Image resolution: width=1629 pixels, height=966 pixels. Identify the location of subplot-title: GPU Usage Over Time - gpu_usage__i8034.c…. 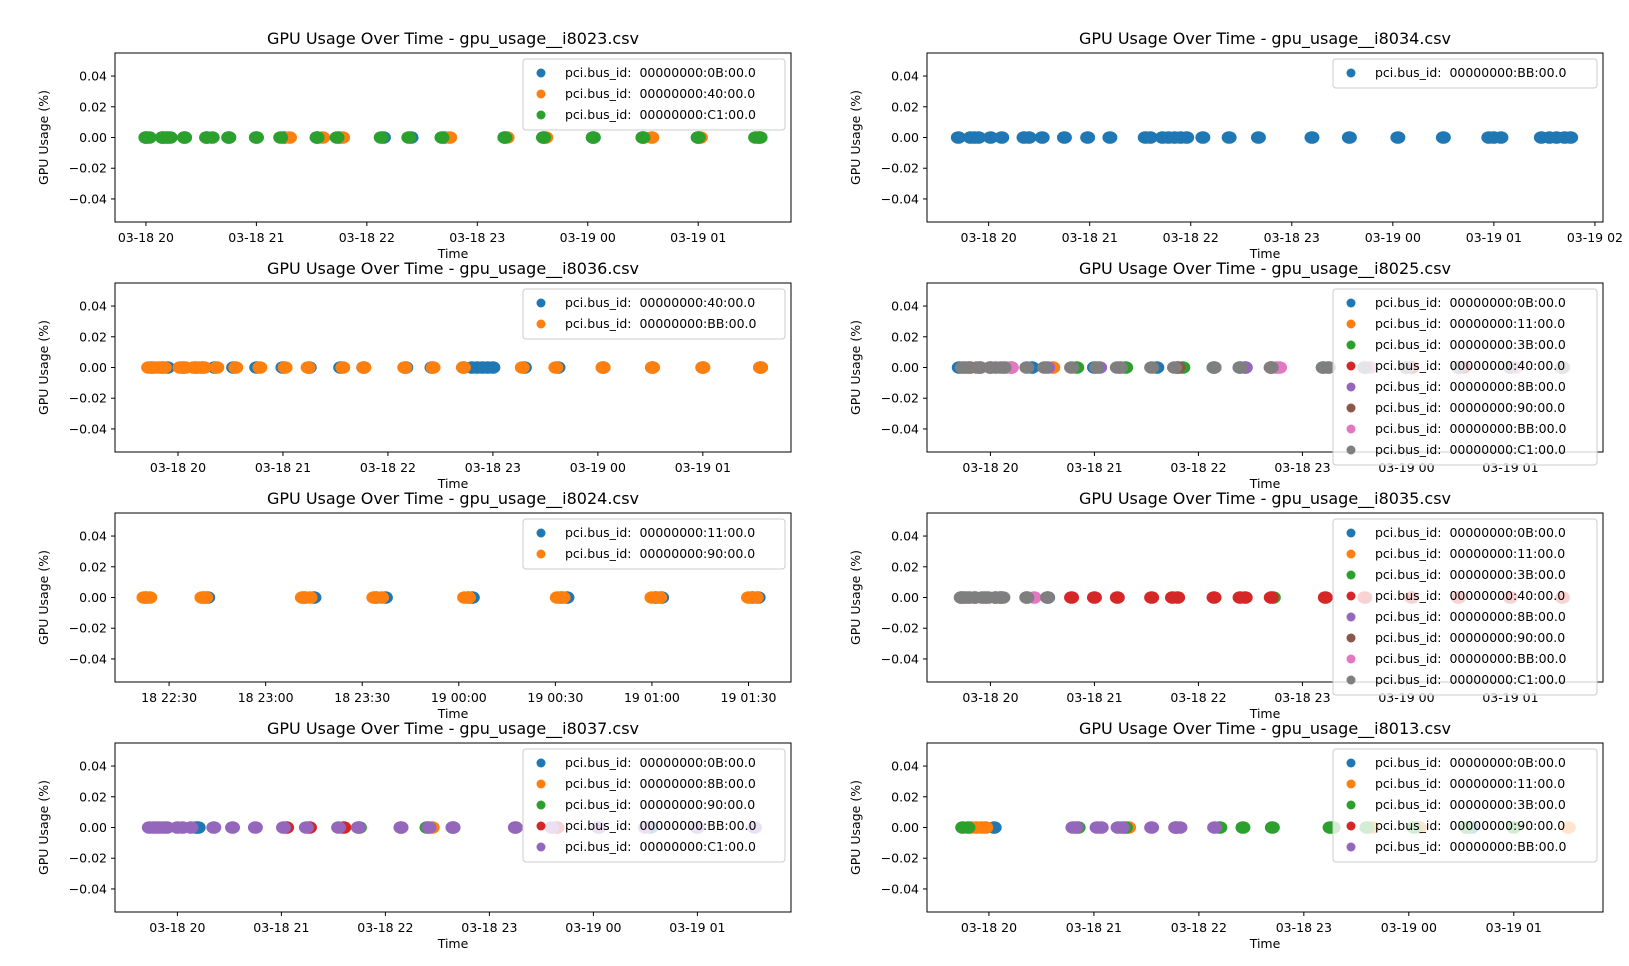
(1265, 39).